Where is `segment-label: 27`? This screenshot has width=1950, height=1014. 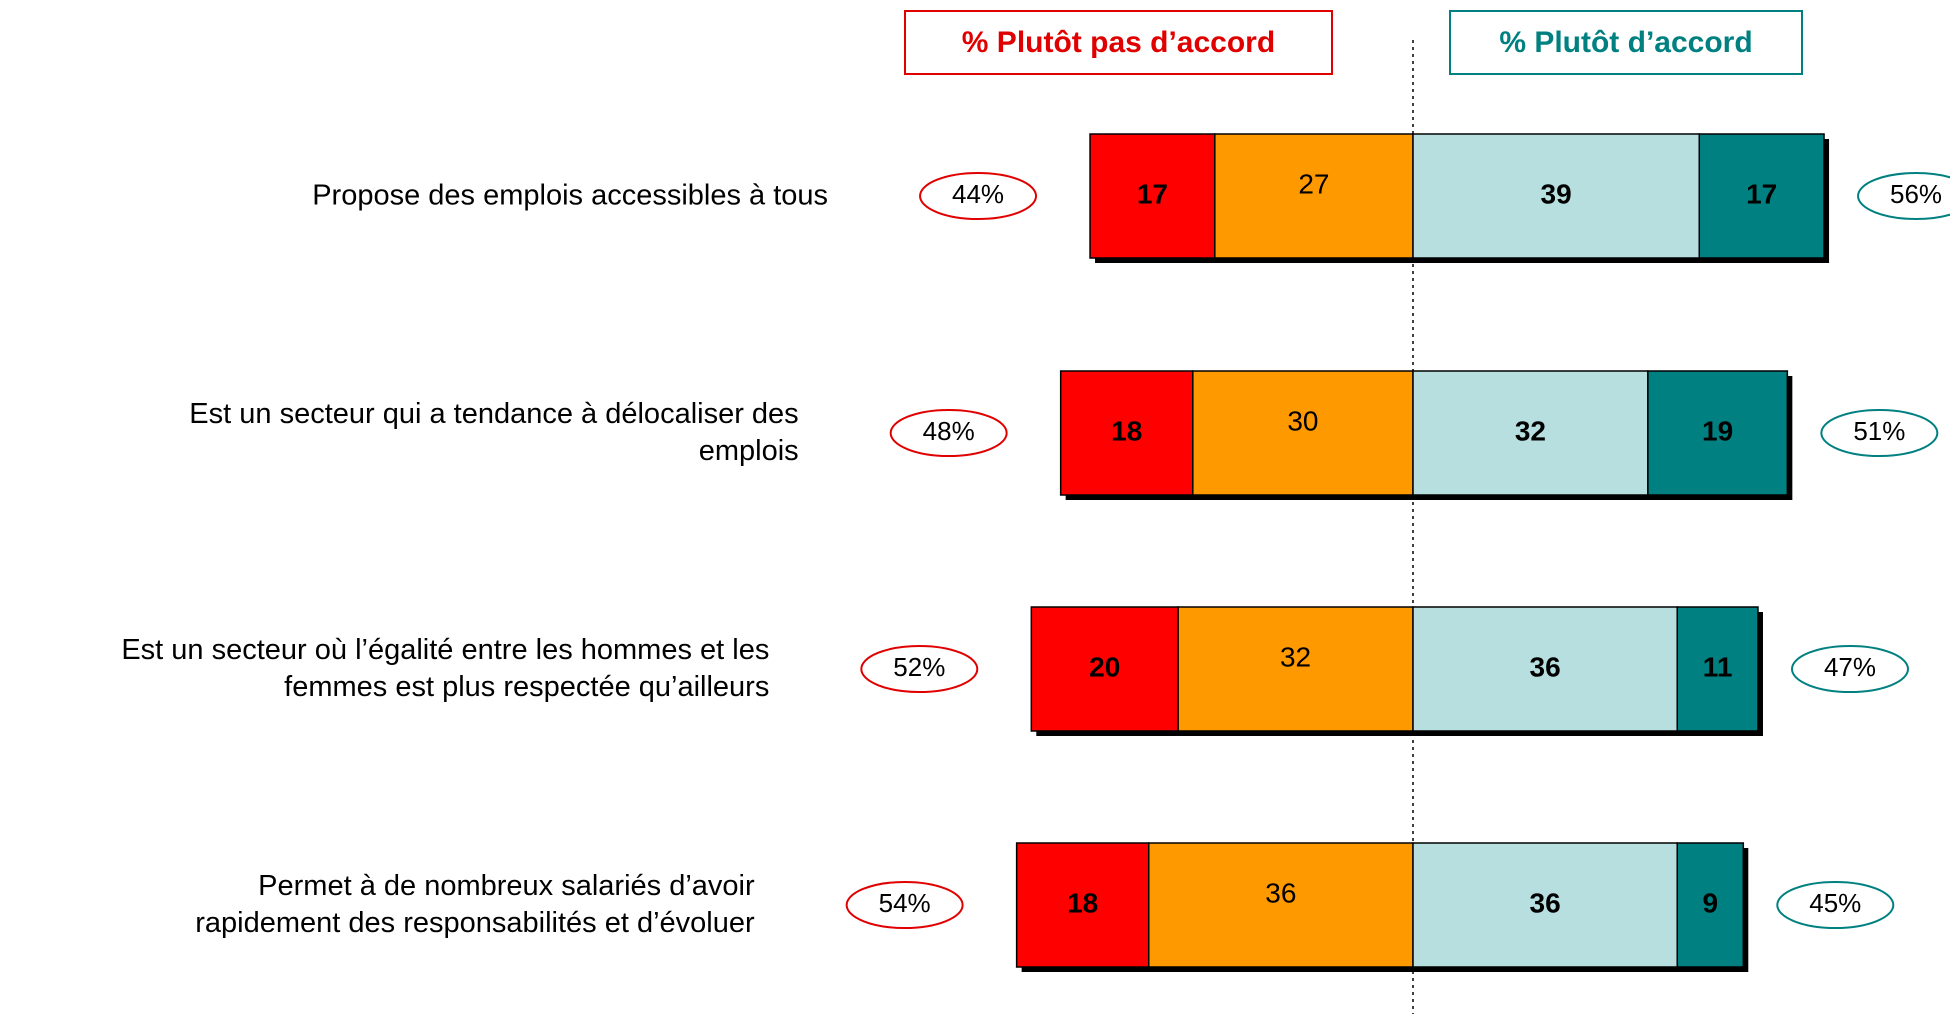 segment-label: 27 is located at coordinates (1313, 183).